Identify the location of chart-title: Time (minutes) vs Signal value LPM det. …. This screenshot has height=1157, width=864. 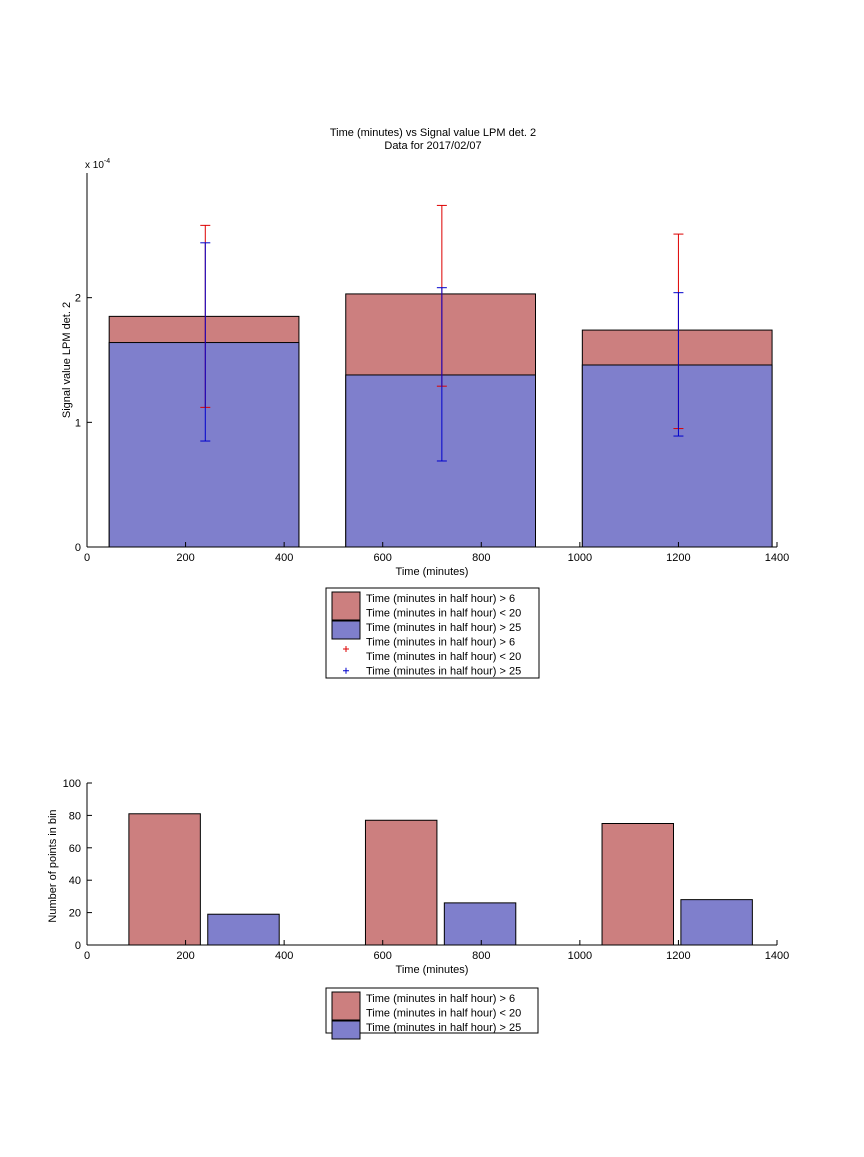
(433, 133).